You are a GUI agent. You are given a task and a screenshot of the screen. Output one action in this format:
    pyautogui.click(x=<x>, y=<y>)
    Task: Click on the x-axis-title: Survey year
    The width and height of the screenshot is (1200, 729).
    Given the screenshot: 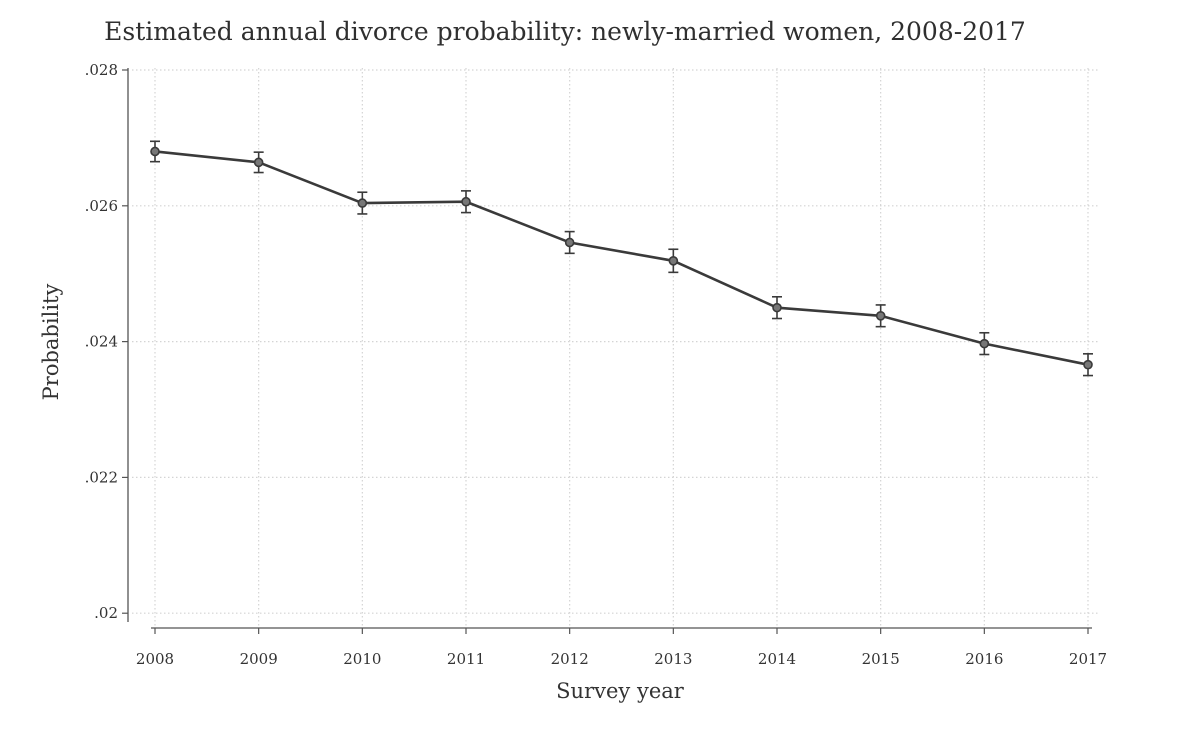 What is the action you would take?
    pyautogui.click(x=620, y=691)
    